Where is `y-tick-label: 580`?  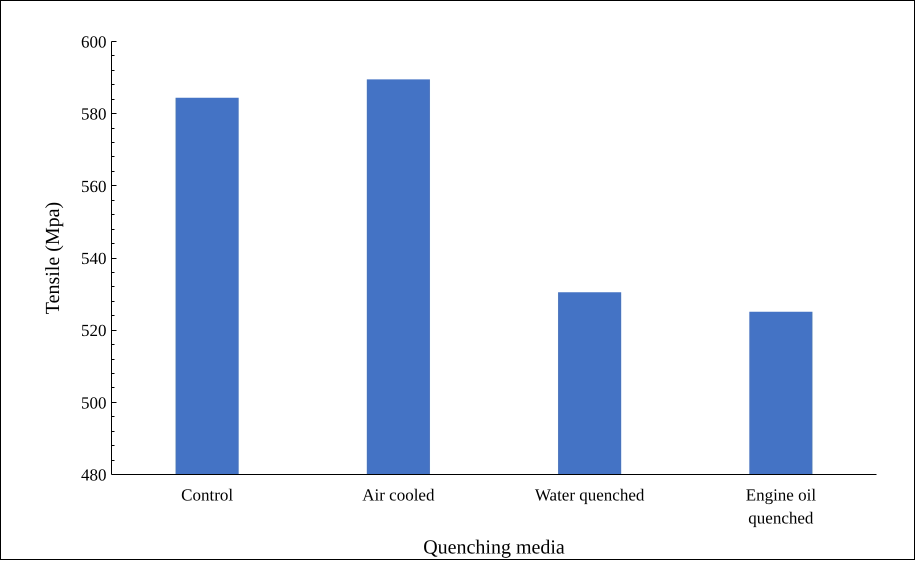 y-tick-label: 580 is located at coordinates (93, 114).